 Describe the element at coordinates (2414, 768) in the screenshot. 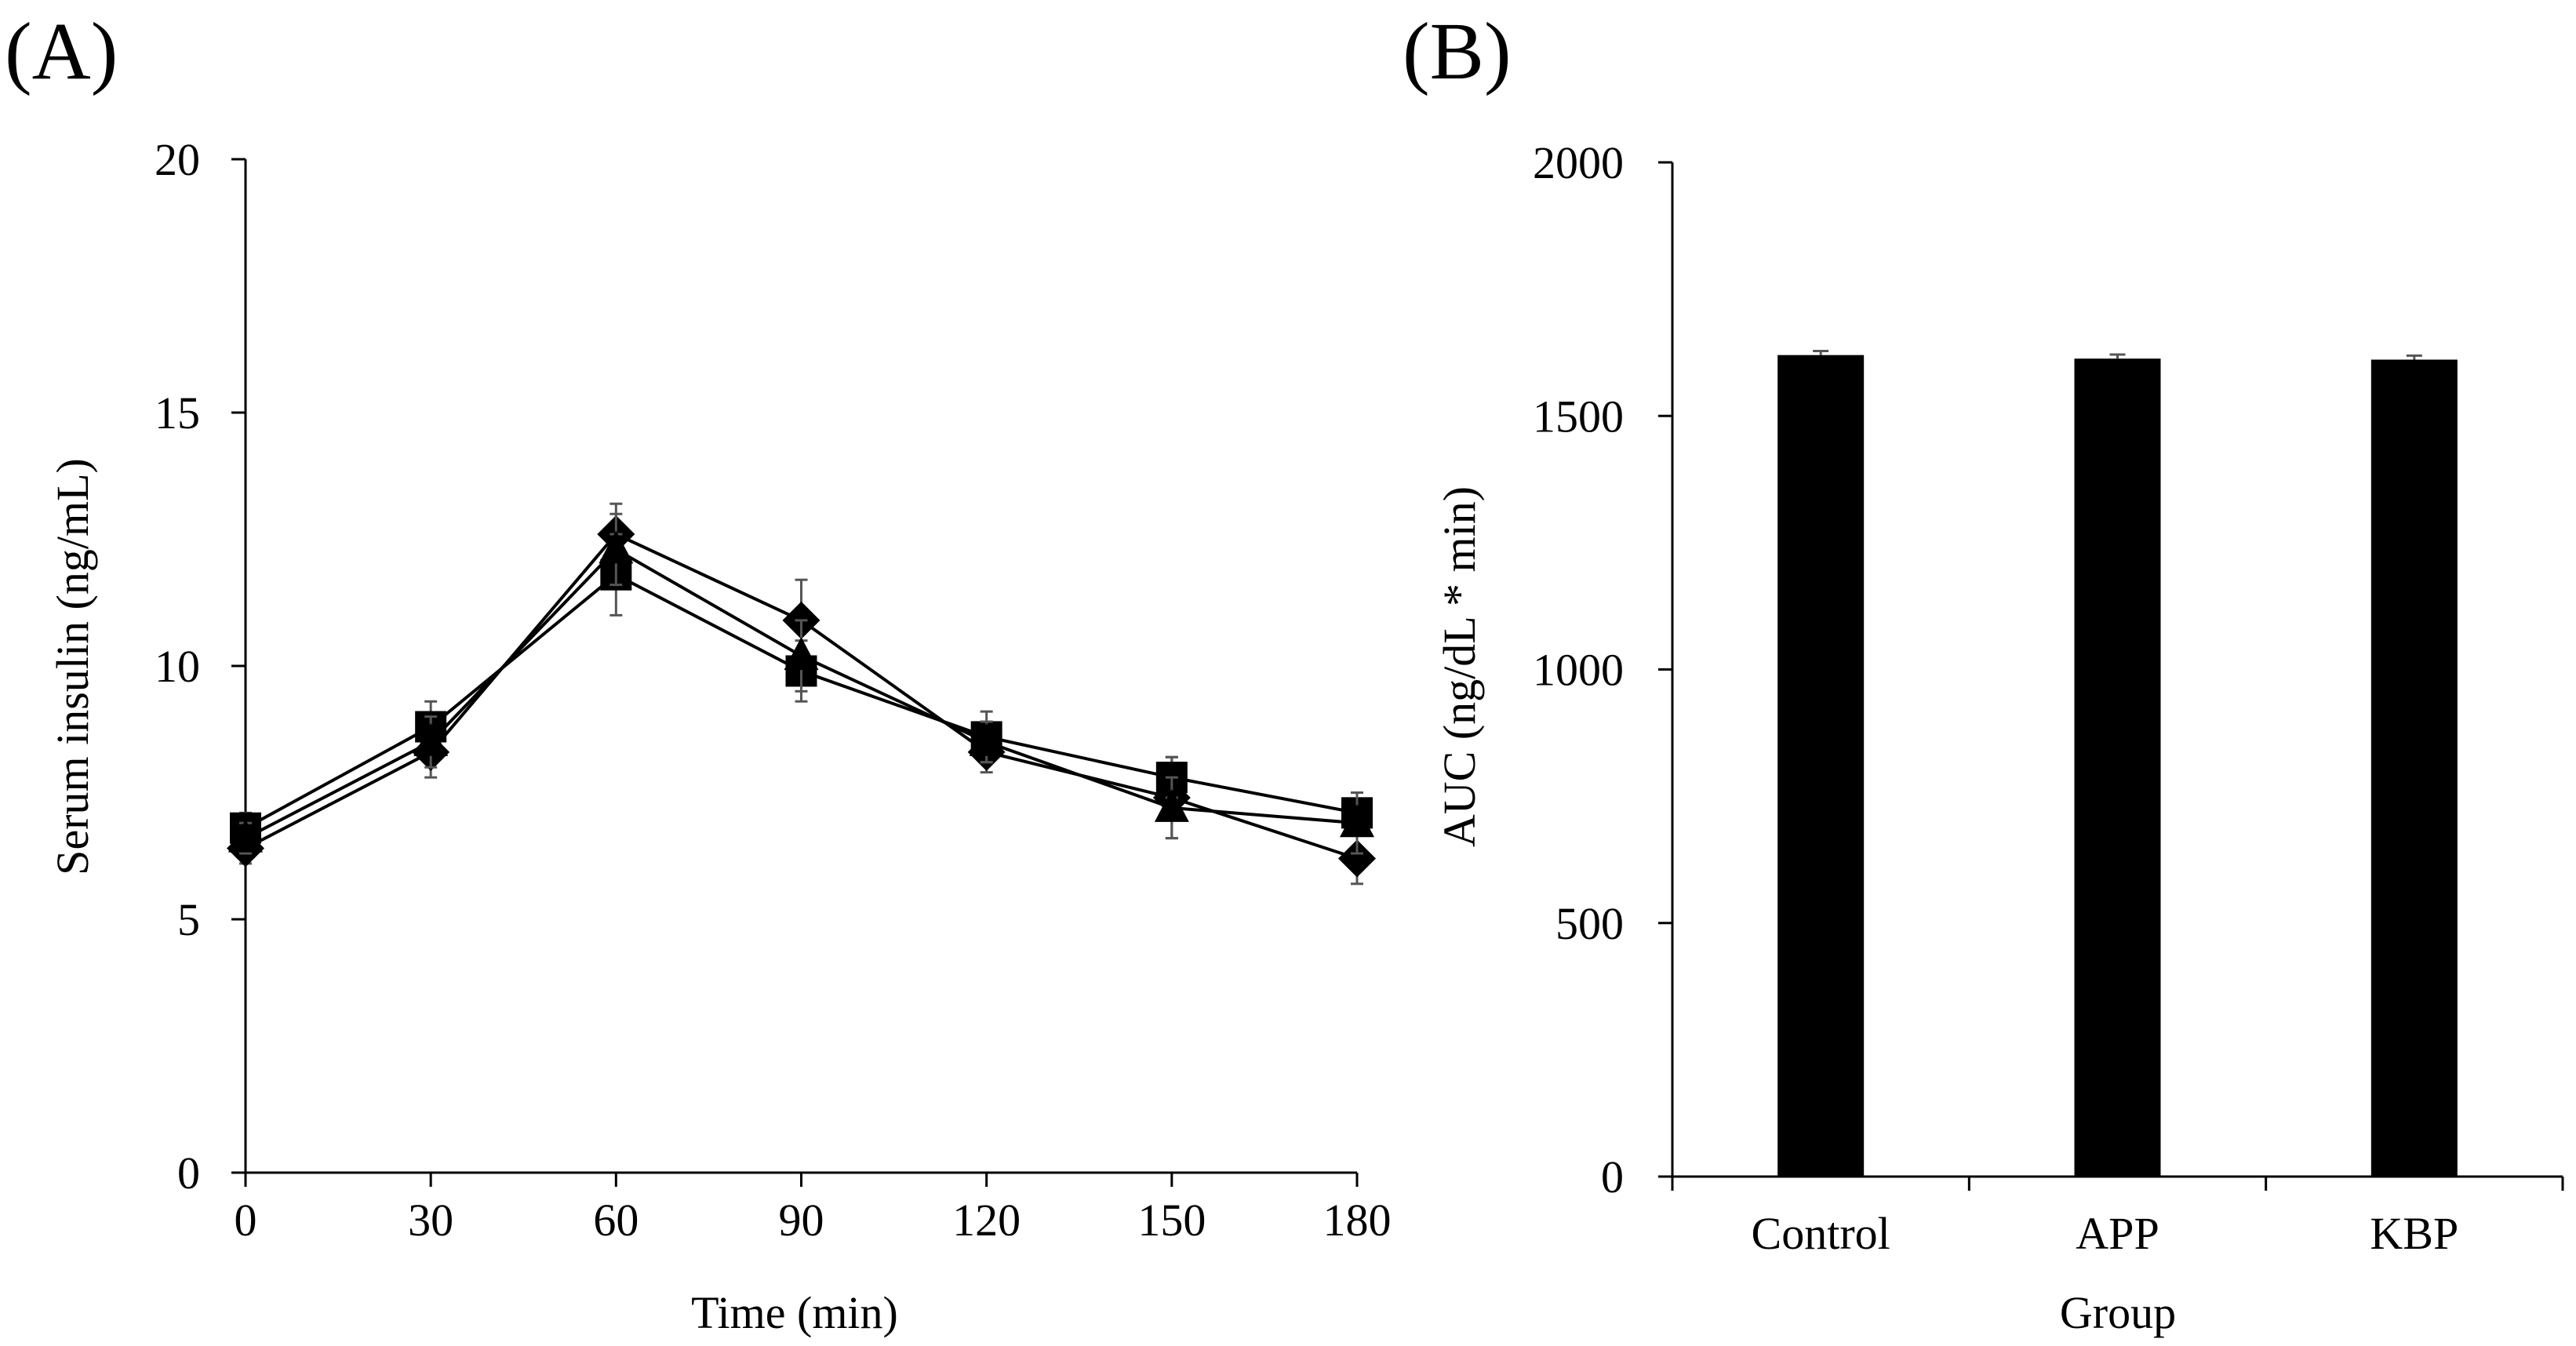

I see `bar-kbp` at that location.